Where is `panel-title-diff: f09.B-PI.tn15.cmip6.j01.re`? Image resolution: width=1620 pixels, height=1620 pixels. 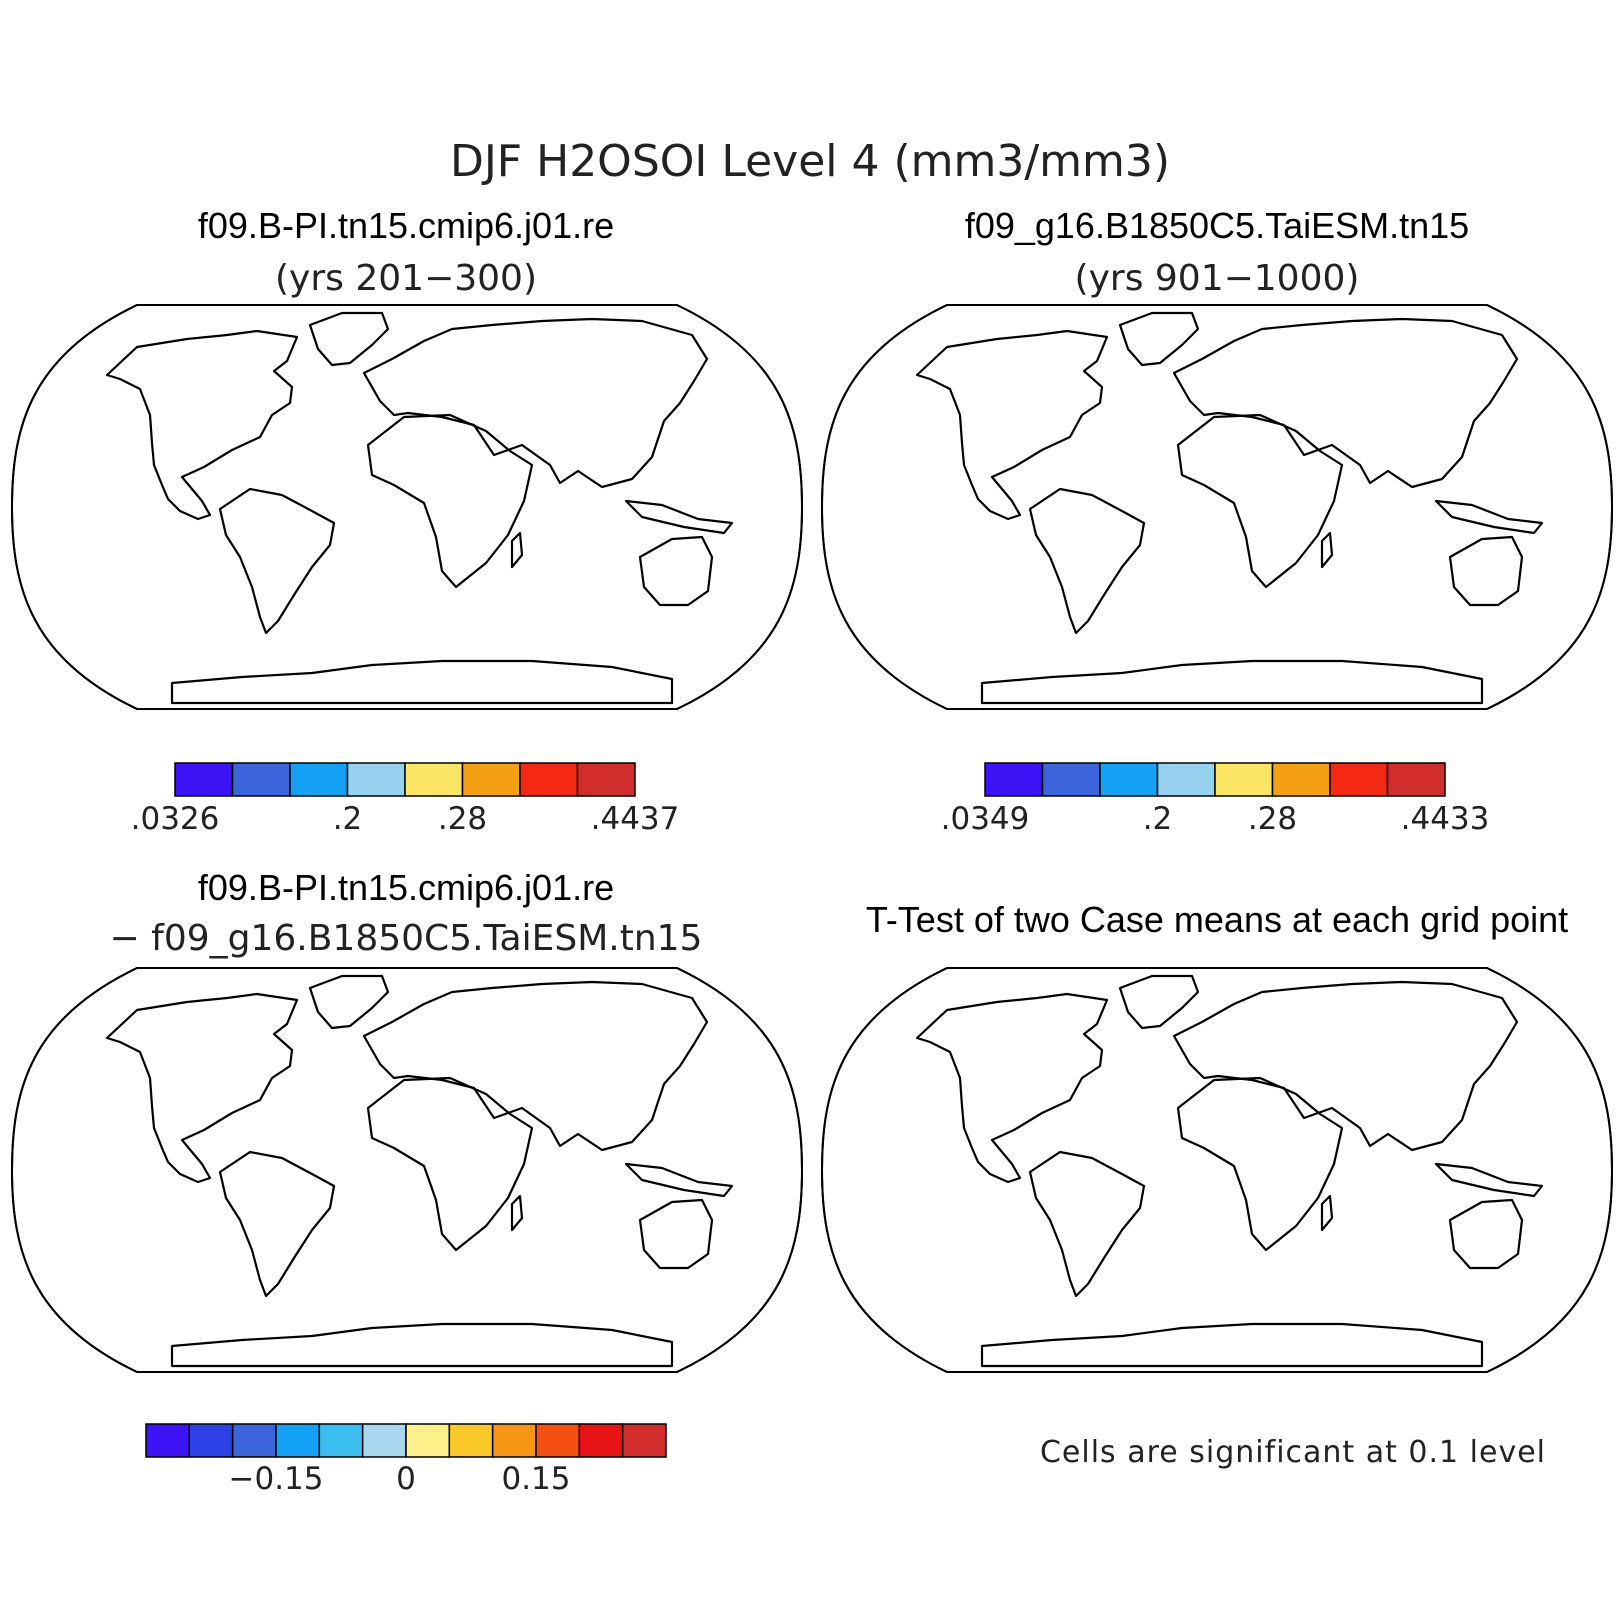 panel-title-diff: f09.B-PI.tn15.cmip6.j01.re is located at coordinates (406, 887).